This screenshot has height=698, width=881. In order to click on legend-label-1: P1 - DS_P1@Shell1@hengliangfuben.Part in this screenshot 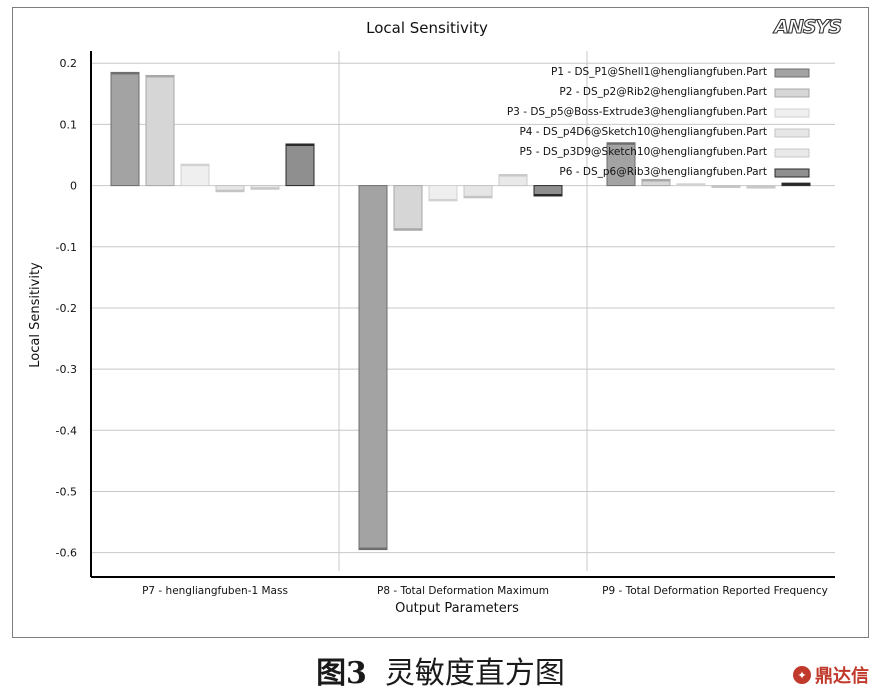, I will do `click(659, 72)`.